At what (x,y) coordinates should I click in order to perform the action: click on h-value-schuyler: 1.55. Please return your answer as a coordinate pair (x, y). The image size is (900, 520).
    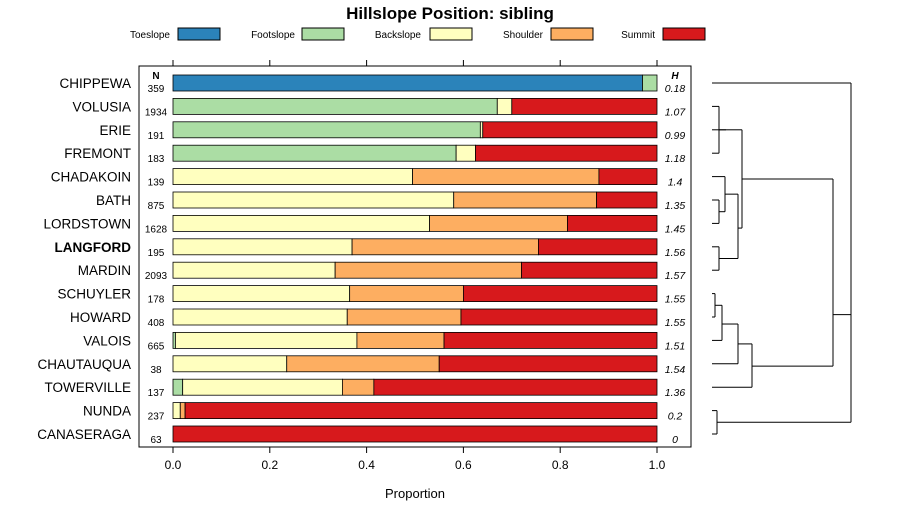
    Looking at the image, I should click on (675, 300).